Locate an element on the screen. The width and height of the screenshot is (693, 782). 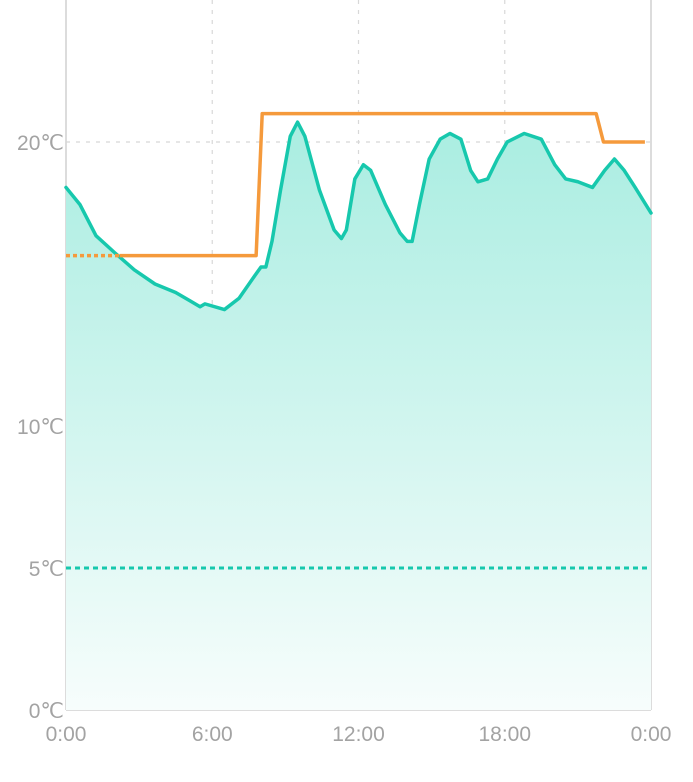
setpoint-line is located at coordinates (382, 184).